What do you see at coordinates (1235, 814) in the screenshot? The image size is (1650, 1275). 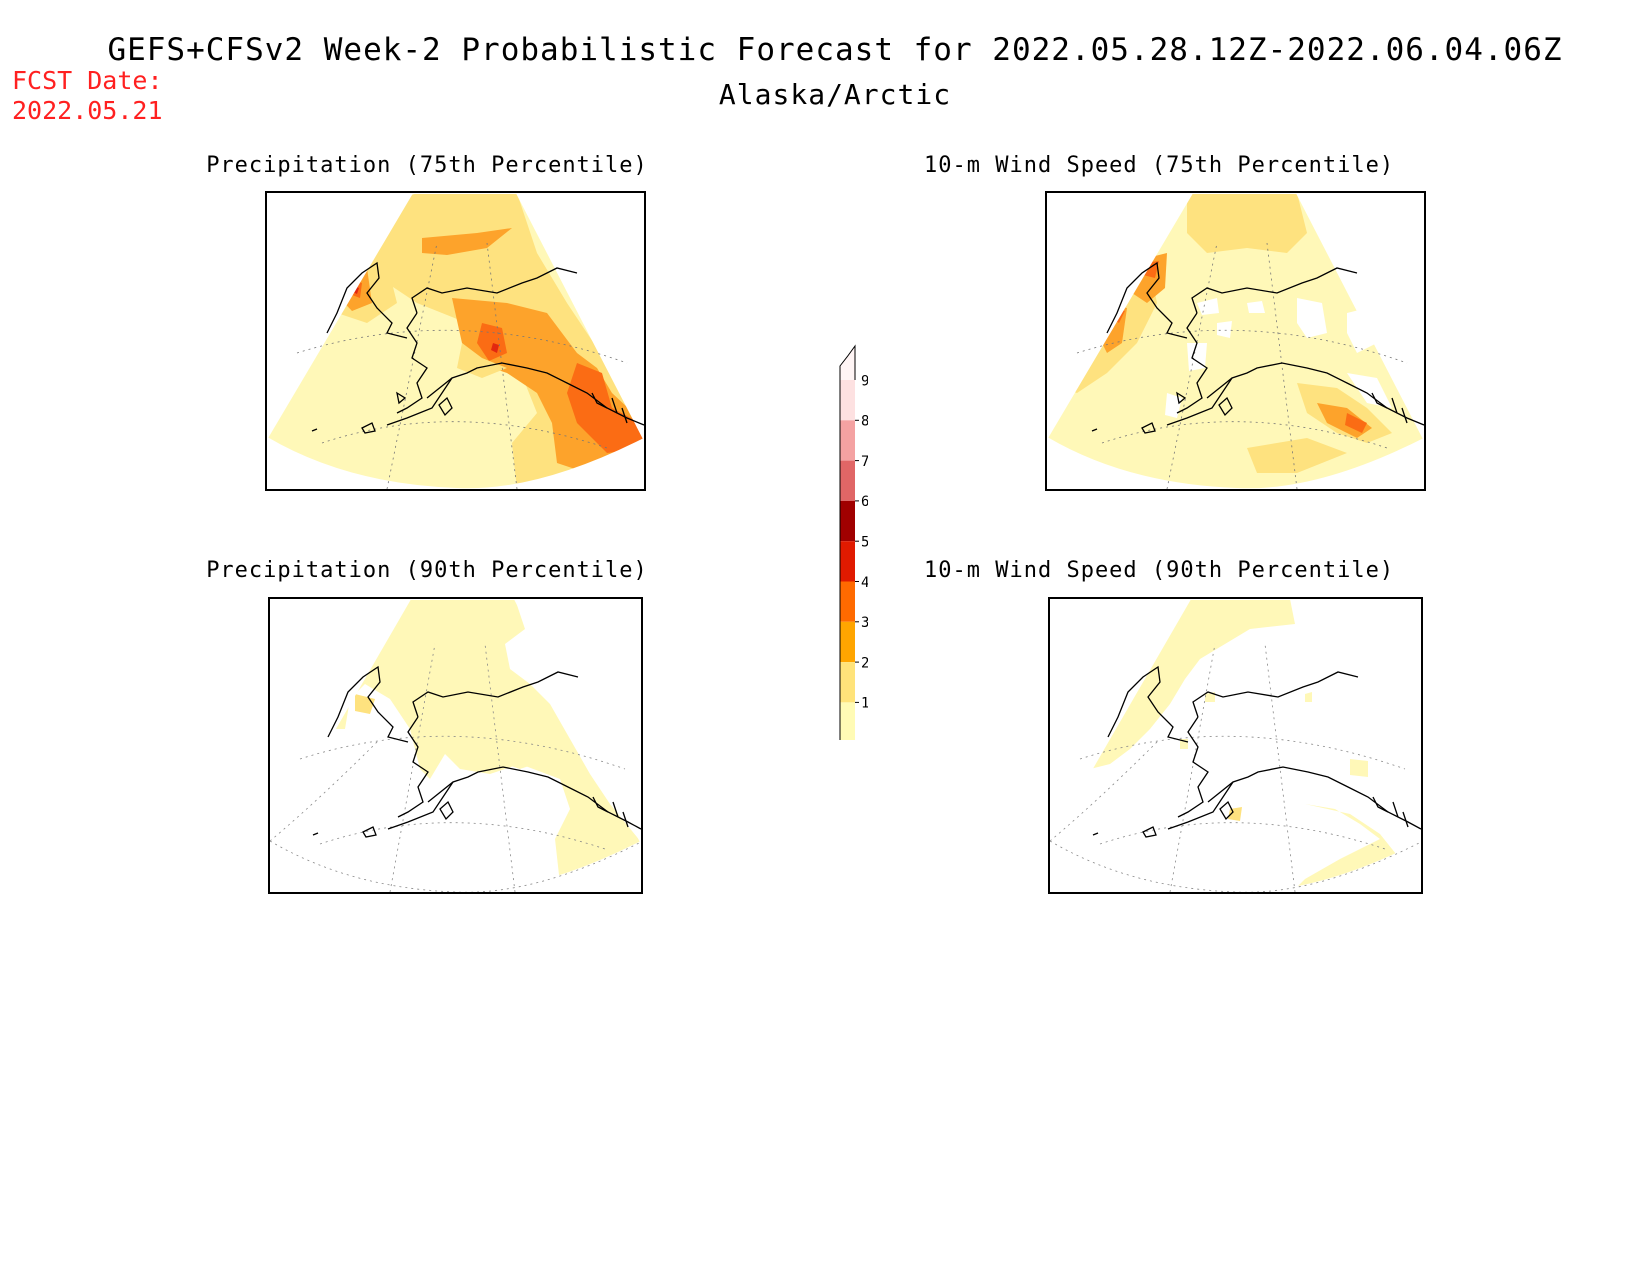 I see `shade-20-patch` at bounding box center [1235, 814].